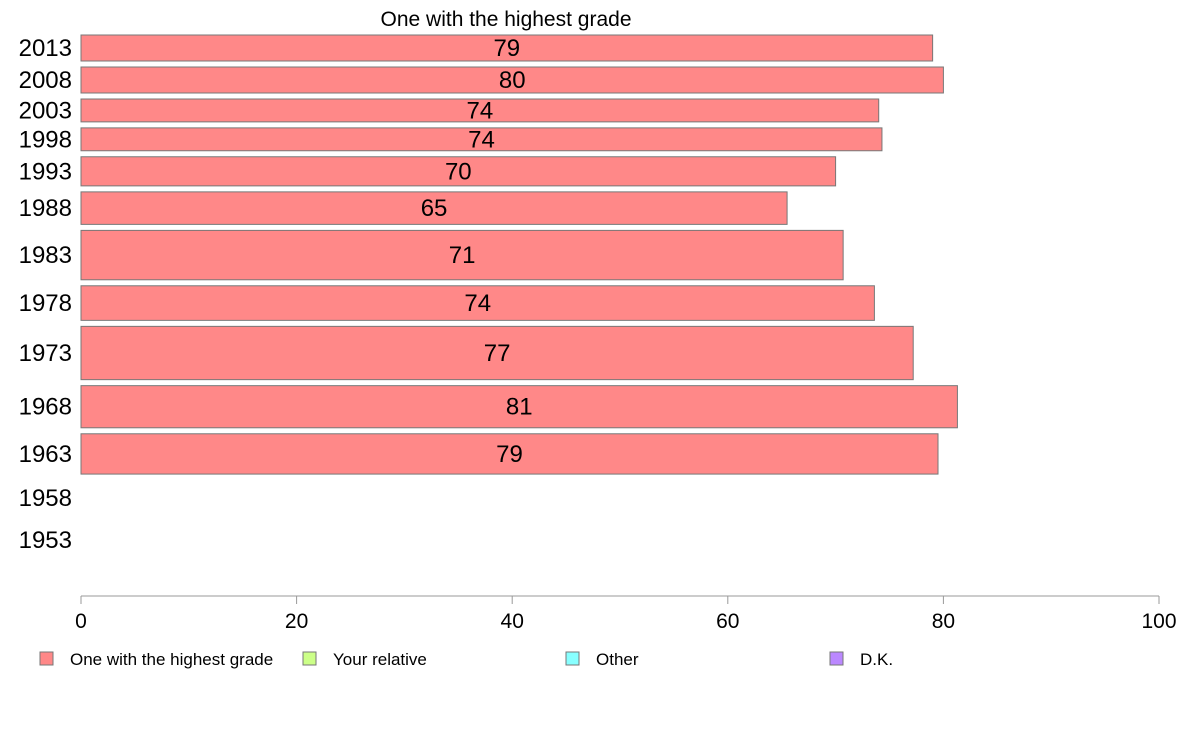 The image size is (1188, 741). I want to click on data-label: 71, so click(462, 255).